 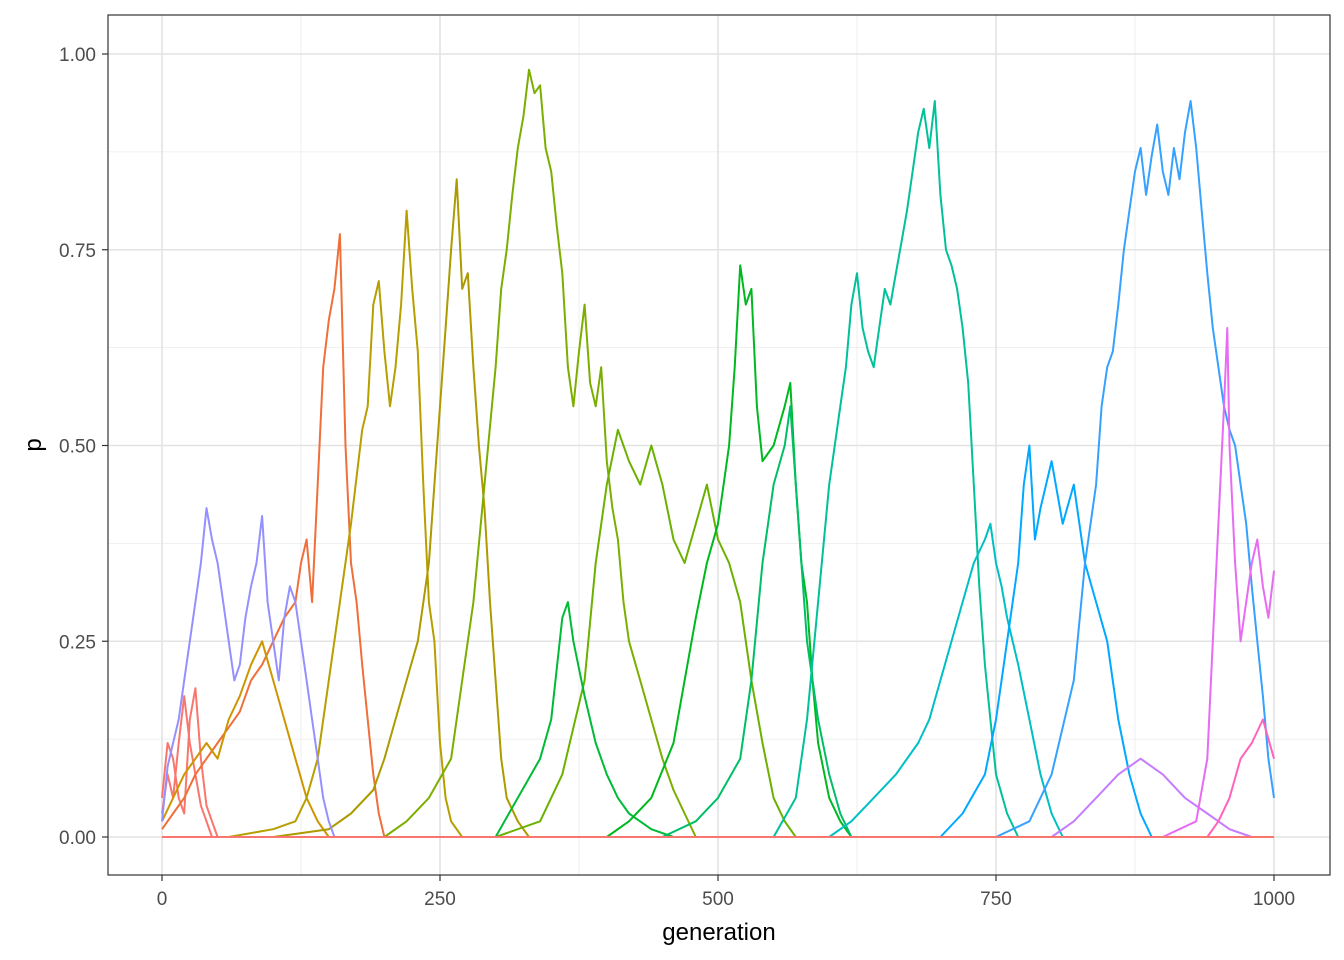 I want to click on y-tick-label: 0.00, so click(x=77, y=838).